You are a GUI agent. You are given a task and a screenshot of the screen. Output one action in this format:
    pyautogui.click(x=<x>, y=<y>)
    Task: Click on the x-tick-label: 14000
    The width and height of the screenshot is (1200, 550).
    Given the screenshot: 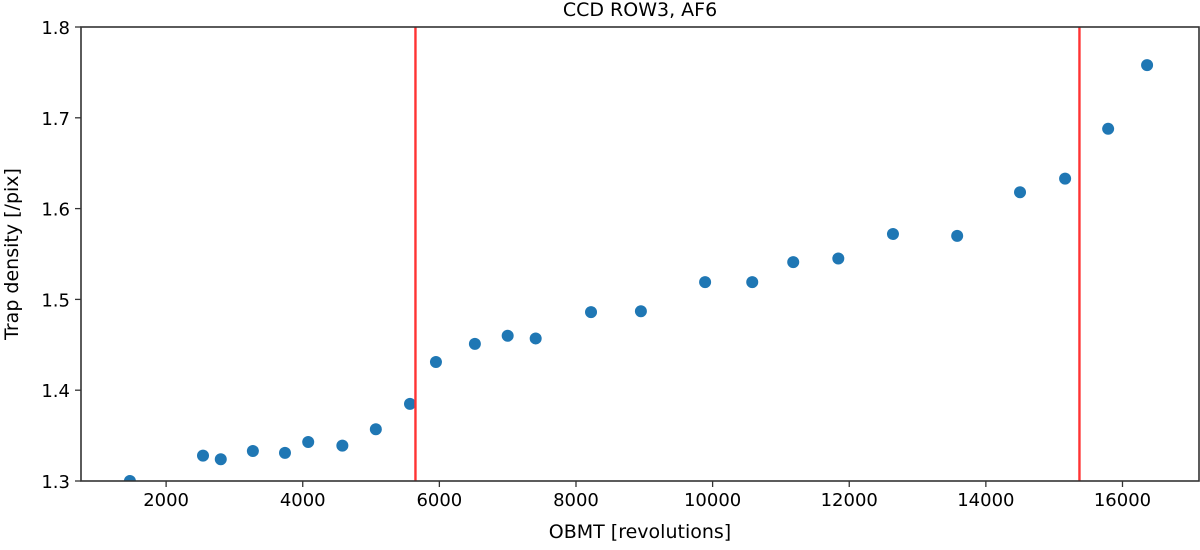 What is the action you would take?
    pyautogui.click(x=985, y=500)
    